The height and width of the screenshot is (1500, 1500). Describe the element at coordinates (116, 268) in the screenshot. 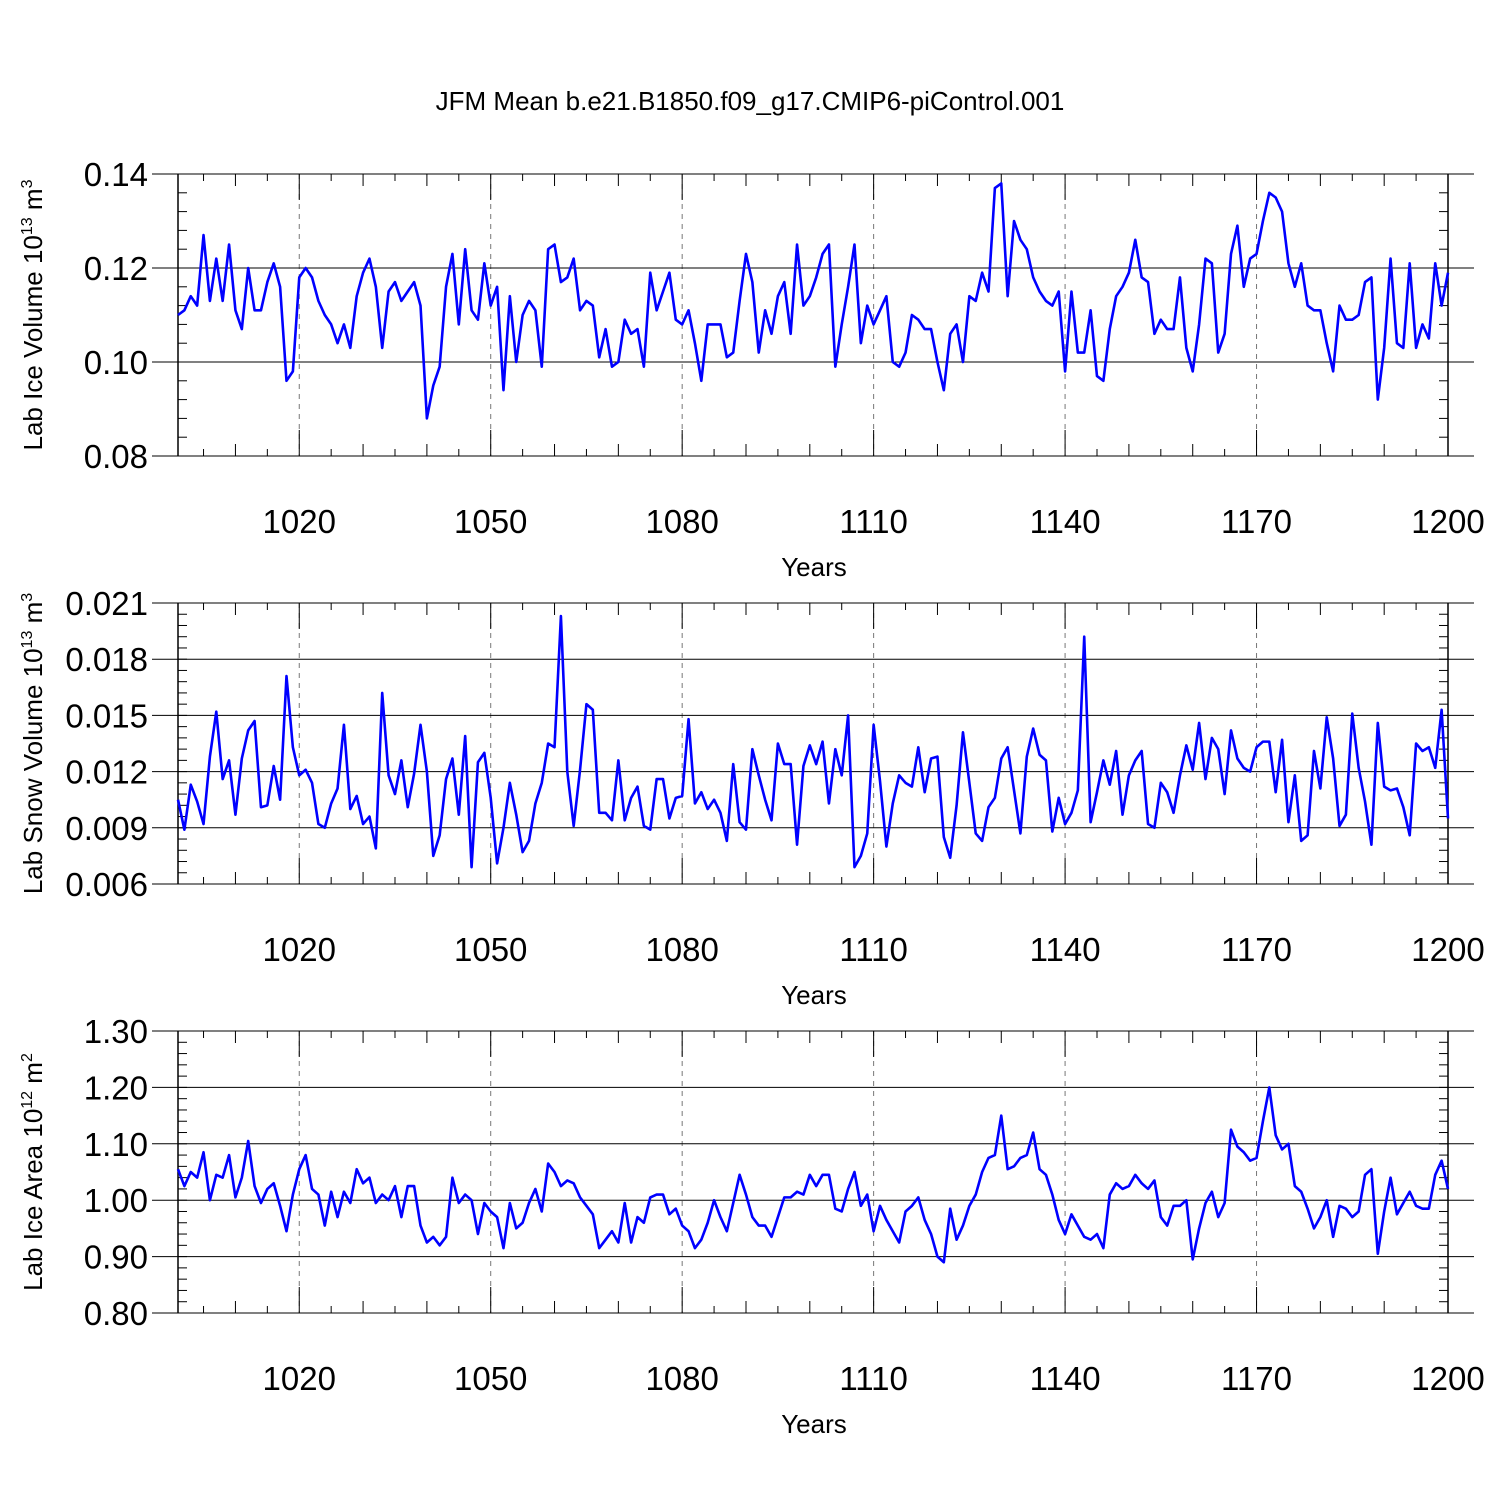

I see `y-tick-label: 0.12` at that location.